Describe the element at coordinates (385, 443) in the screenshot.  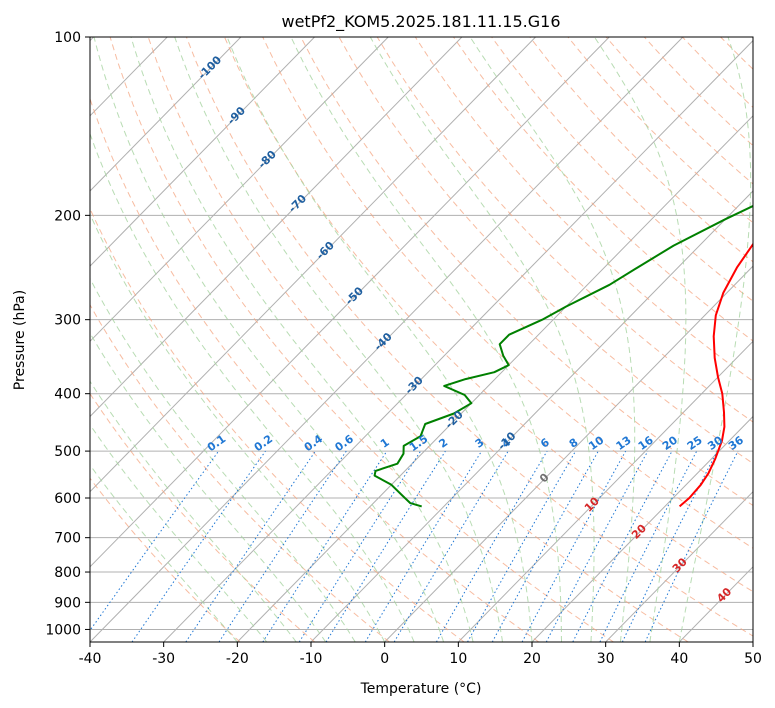
I see `mixing-ratio-label: 1` at that location.